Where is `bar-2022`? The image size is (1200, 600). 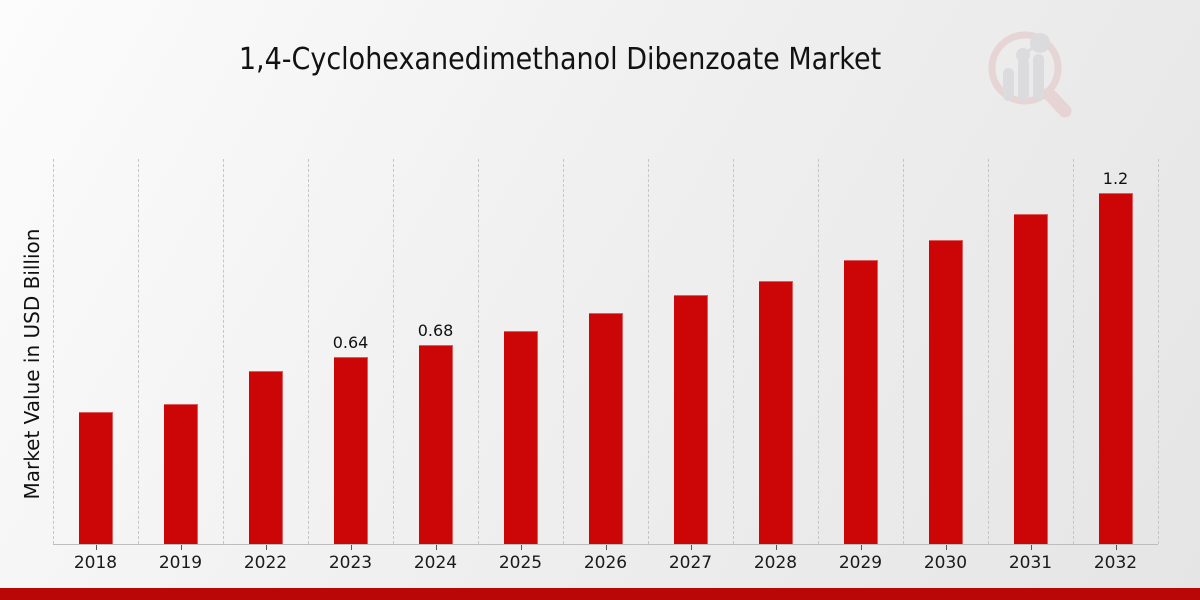 bar-2022 is located at coordinates (265, 457).